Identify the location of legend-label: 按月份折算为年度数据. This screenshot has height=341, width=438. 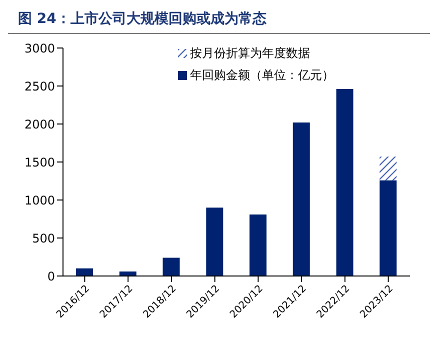
(250, 53).